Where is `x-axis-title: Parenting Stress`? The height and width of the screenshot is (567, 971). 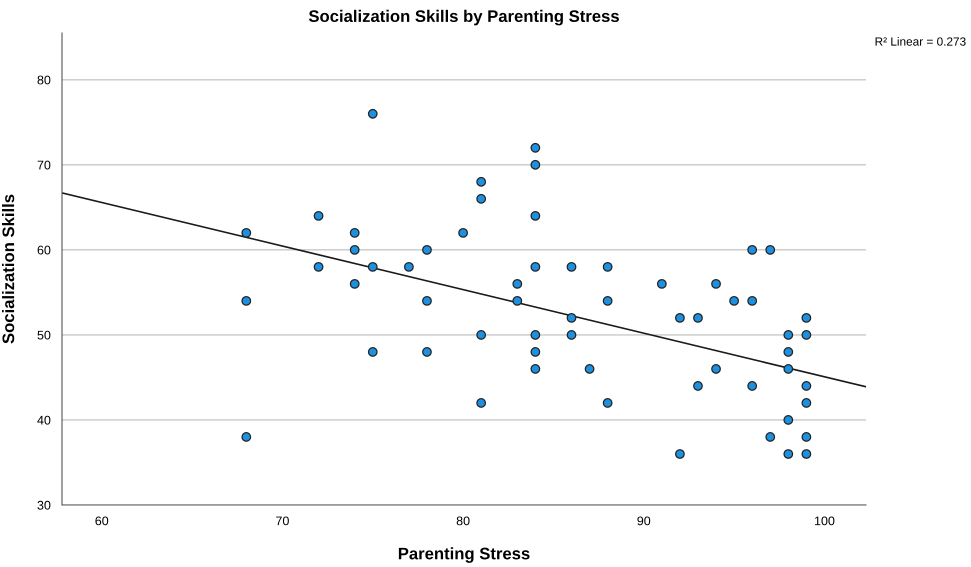 x-axis-title: Parenting Stress is located at coordinates (464, 555).